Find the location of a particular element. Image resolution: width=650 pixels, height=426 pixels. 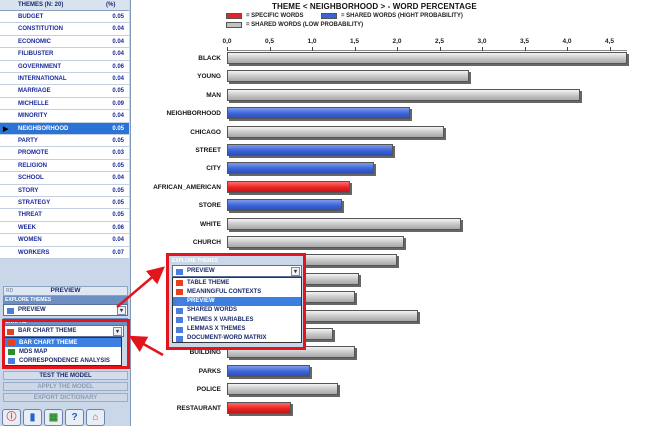

popup-explore-select: PREVIEW ▾ is located at coordinates (237, 271).